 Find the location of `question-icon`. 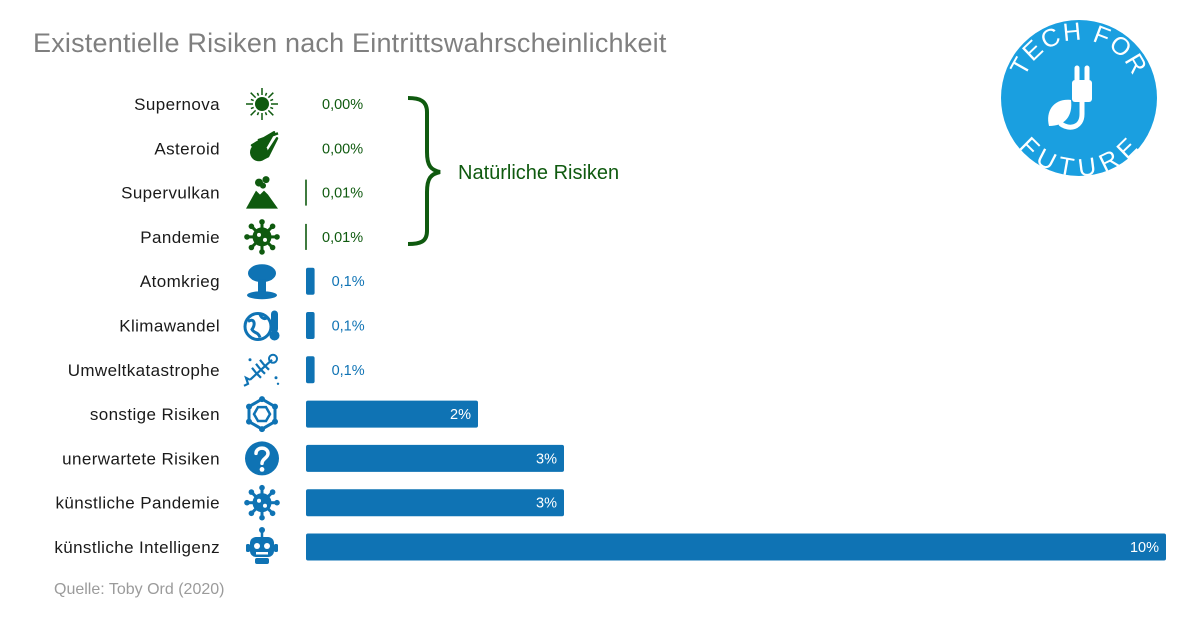

question-icon is located at coordinates (262, 458).